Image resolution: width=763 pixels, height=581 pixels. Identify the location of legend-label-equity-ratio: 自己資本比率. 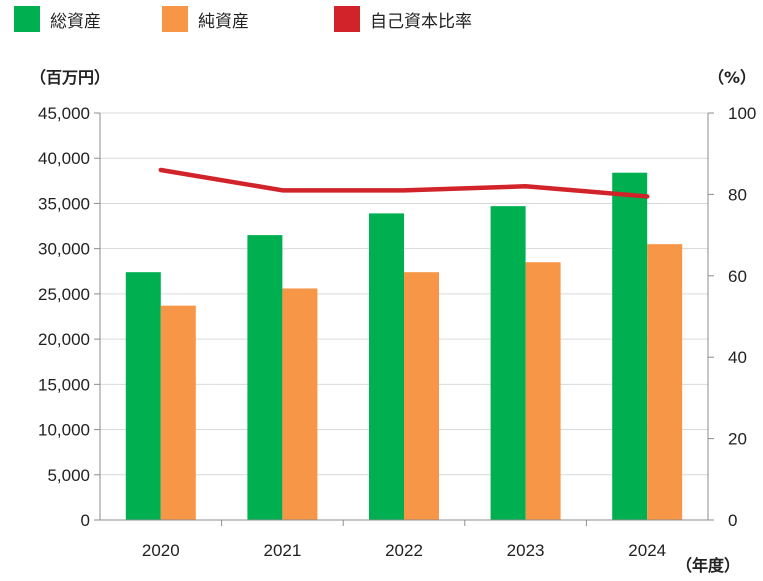
(421, 21).